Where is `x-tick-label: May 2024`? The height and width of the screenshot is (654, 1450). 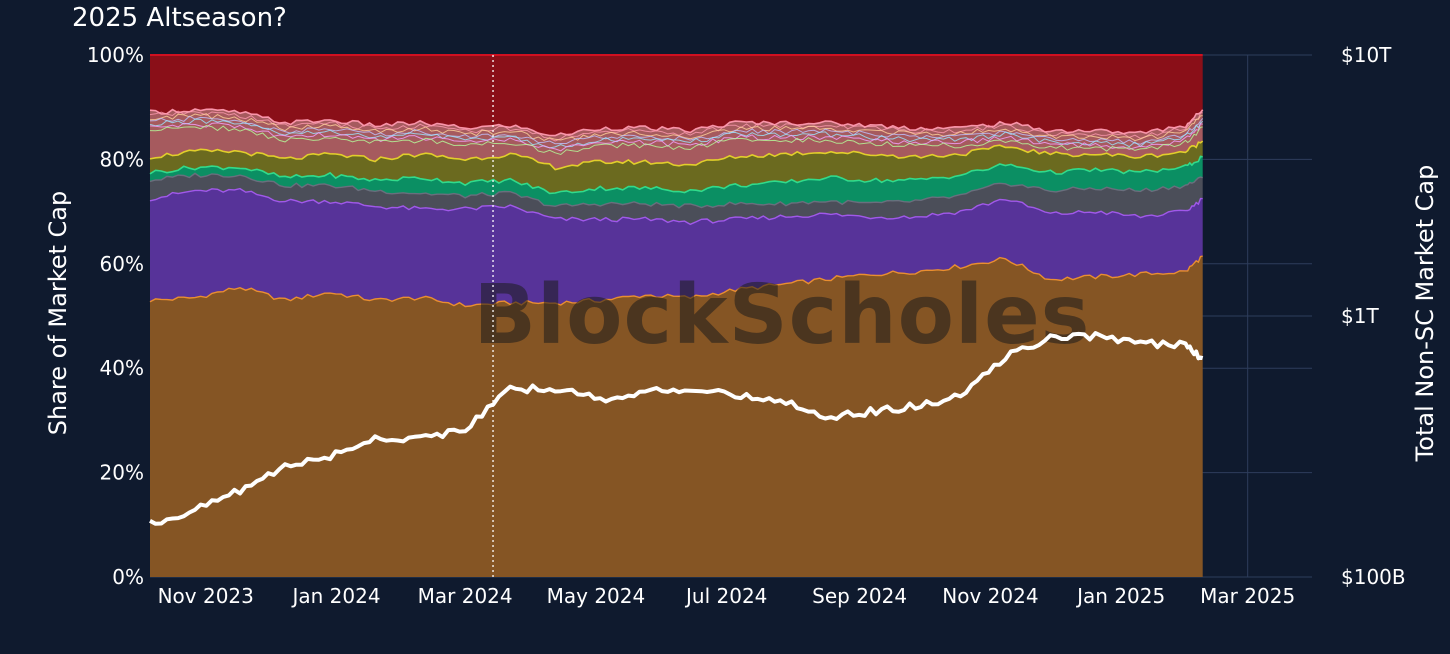
x-tick-label: May 2024 is located at coordinates (596, 596).